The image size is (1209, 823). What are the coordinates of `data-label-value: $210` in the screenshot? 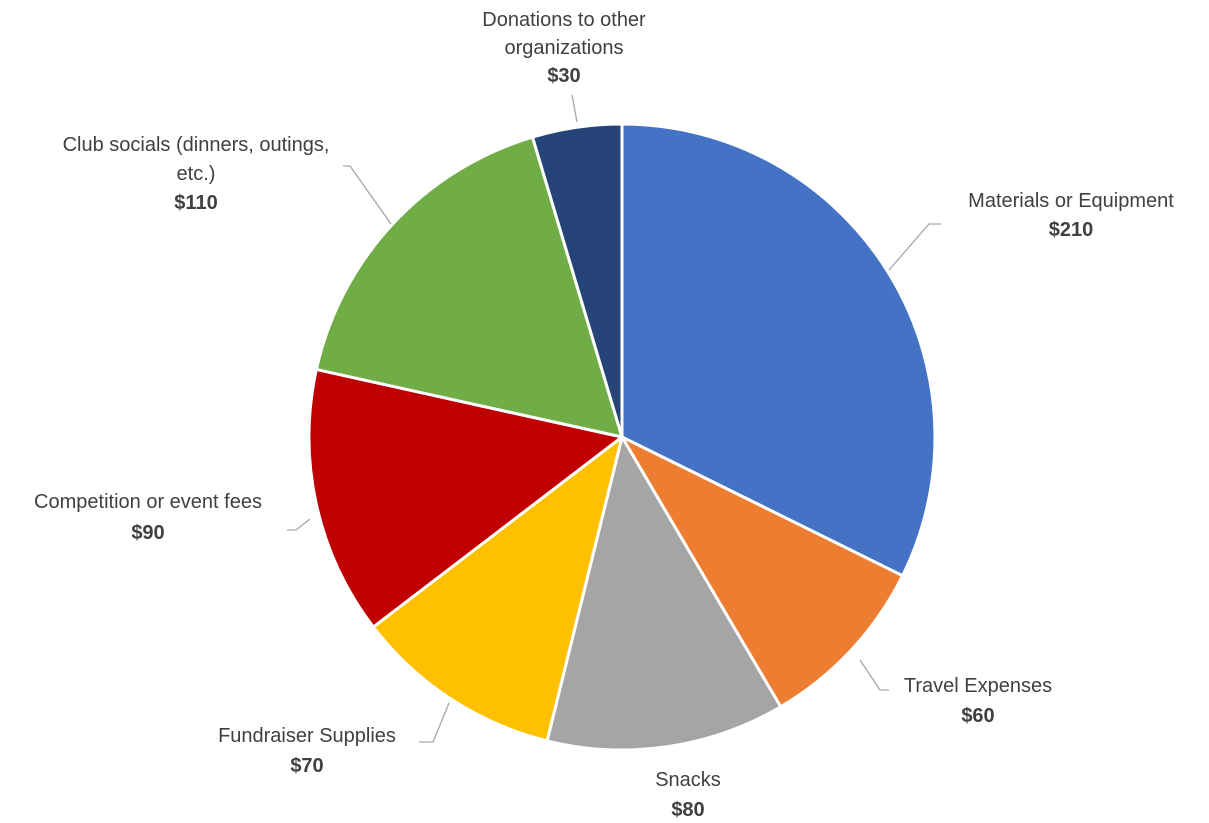 It's located at (1071, 230).